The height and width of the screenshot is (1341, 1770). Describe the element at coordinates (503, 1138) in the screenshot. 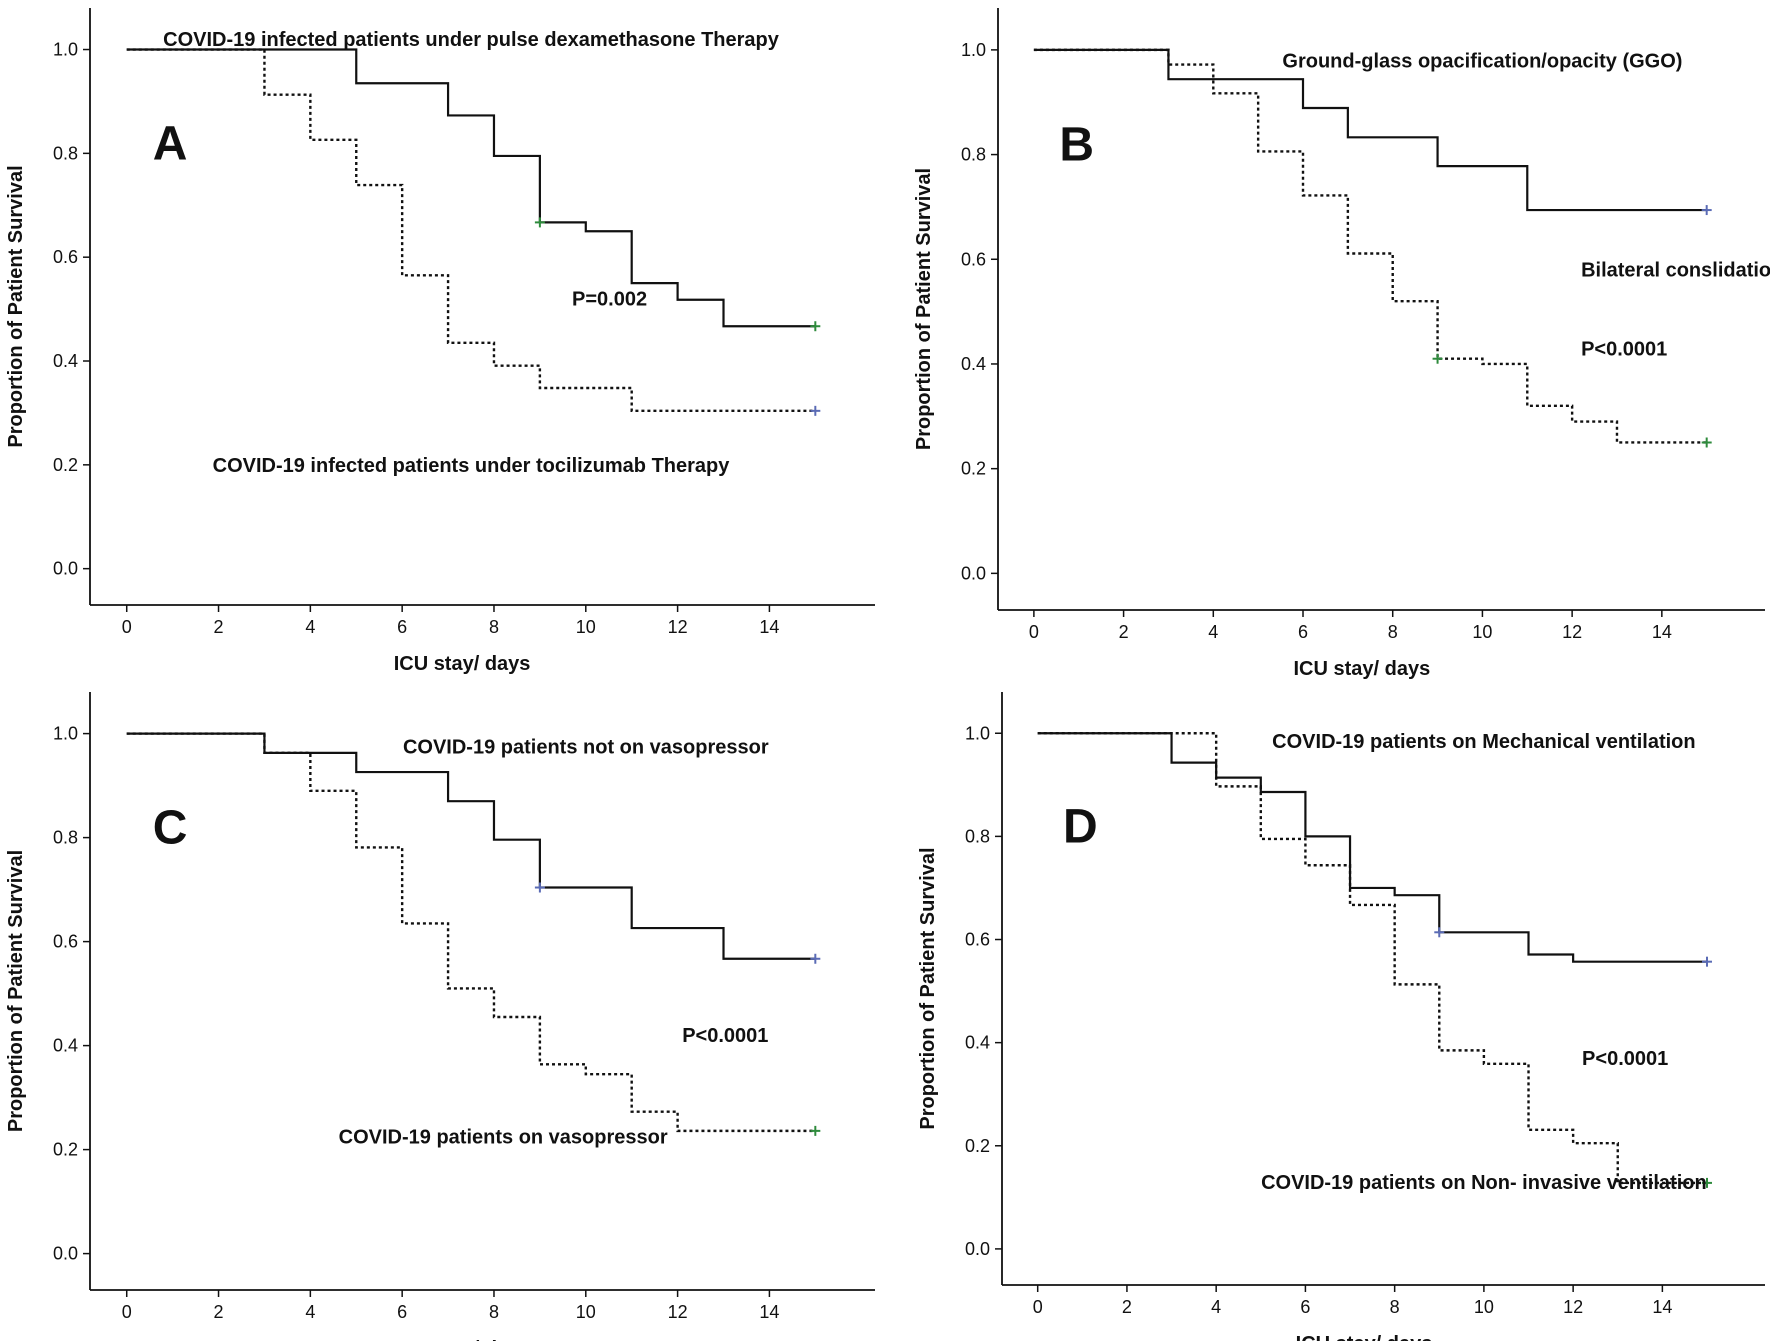

I see `annotation-label: COVID-19 patients on vasopressor` at that location.